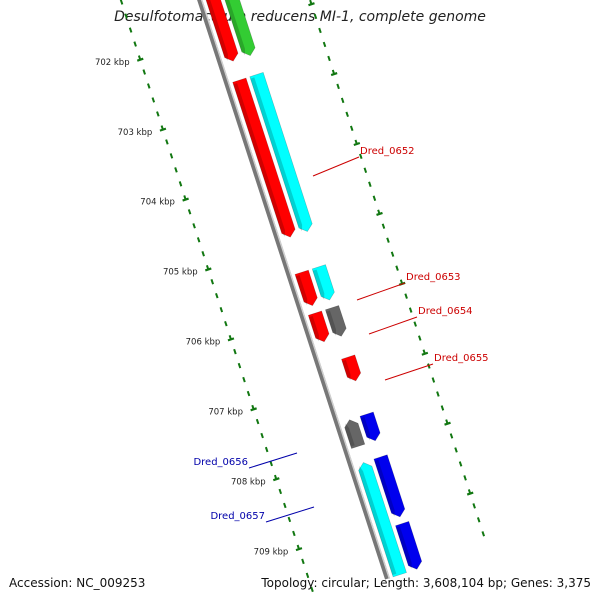 The height and width of the screenshot is (600, 600). Describe the element at coordinates (180, 273) in the screenshot. I see `kbp-tick-label: 705 kbp` at that location.